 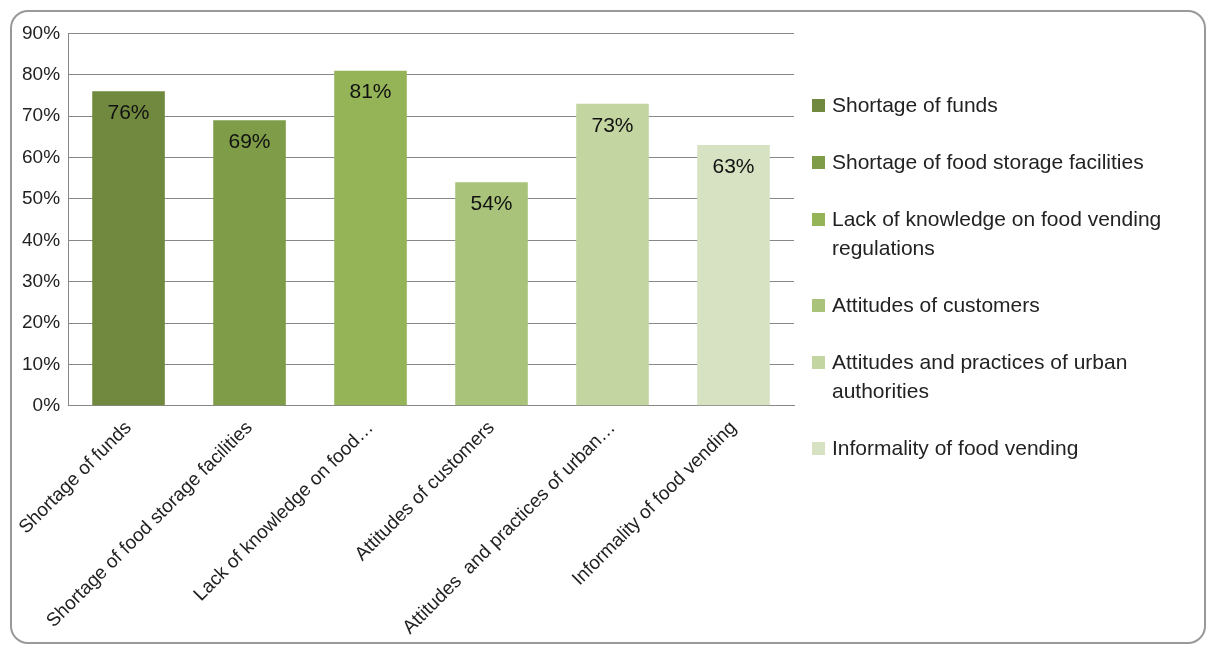 What do you see at coordinates (915, 105) in the screenshot?
I see `legend-label: Shortage of funds` at bounding box center [915, 105].